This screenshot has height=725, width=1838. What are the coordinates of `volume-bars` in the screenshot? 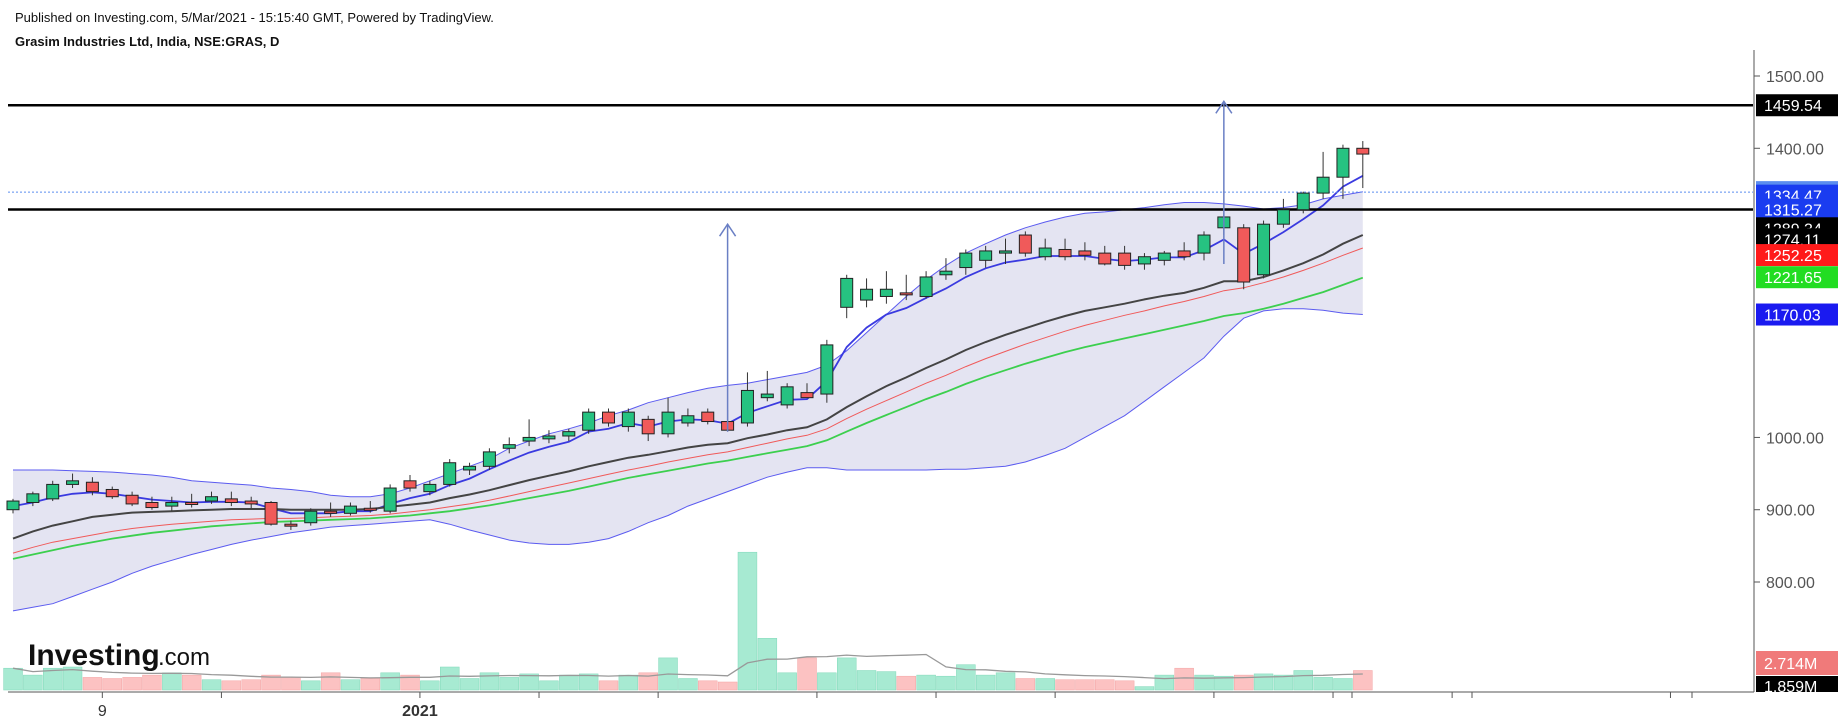 It's located at (688, 621).